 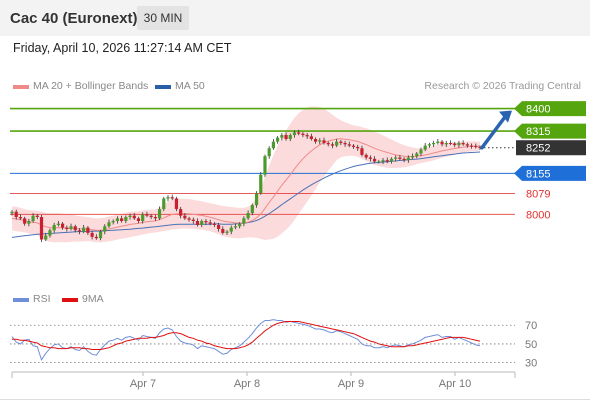 I want to click on level-label-8000: 8000, so click(x=538, y=215).